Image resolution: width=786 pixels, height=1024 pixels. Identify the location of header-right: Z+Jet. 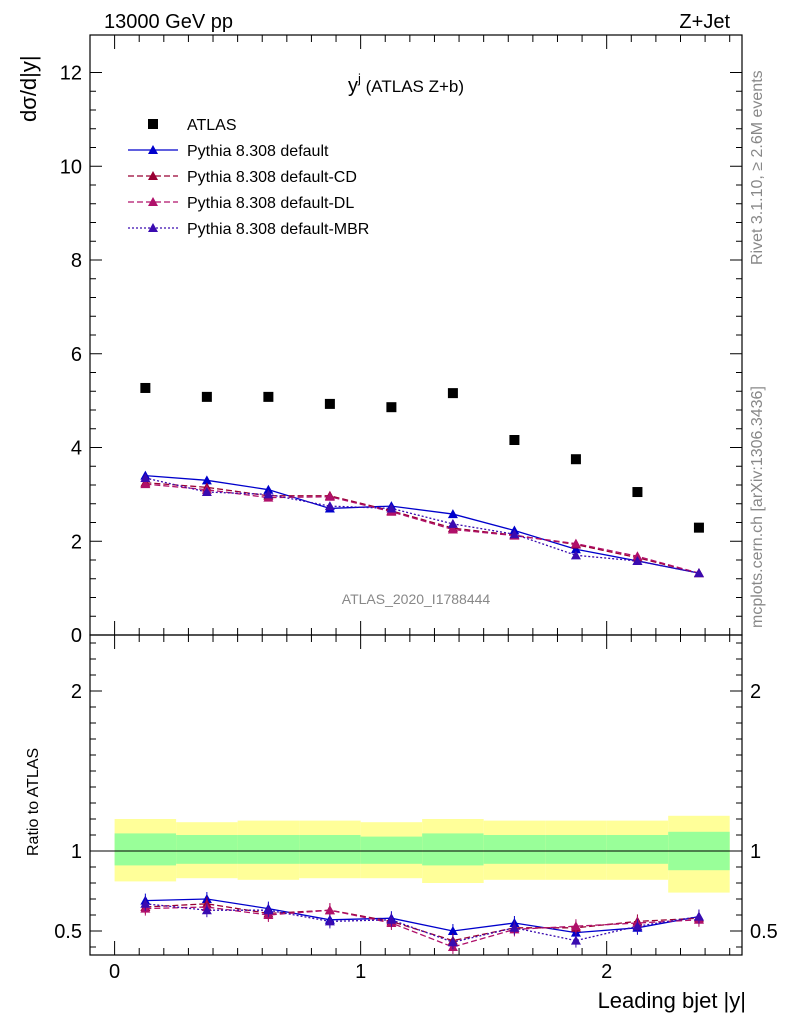
(704, 22).